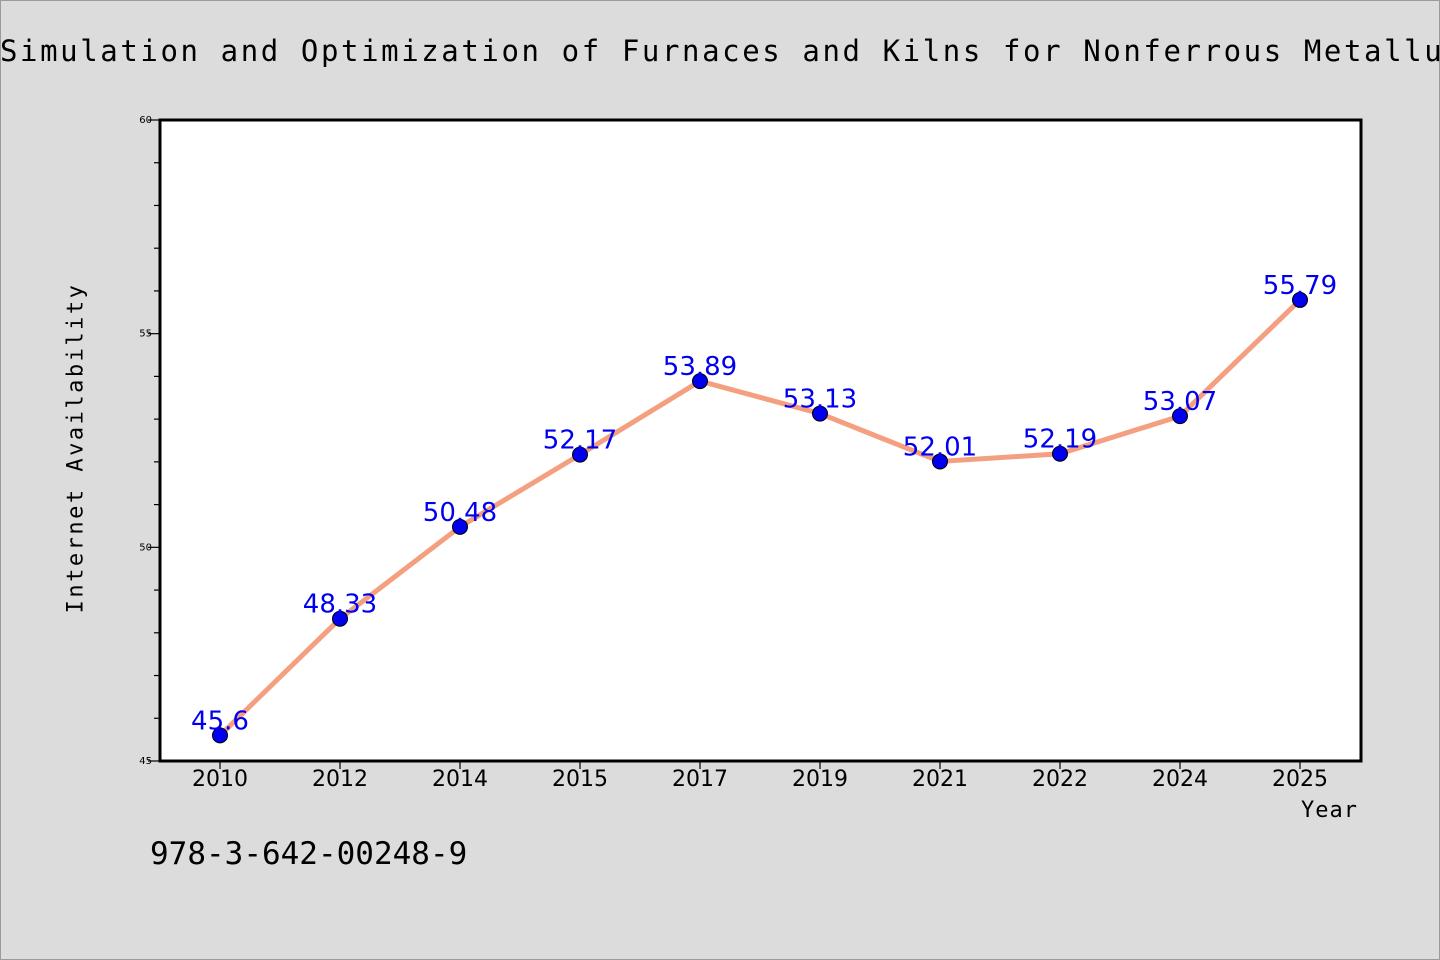 The width and height of the screenshot is (1440, 960). Describe the element at coordinates (820, 400) in the screenshot. I see `data-label: 53.13` at that location.